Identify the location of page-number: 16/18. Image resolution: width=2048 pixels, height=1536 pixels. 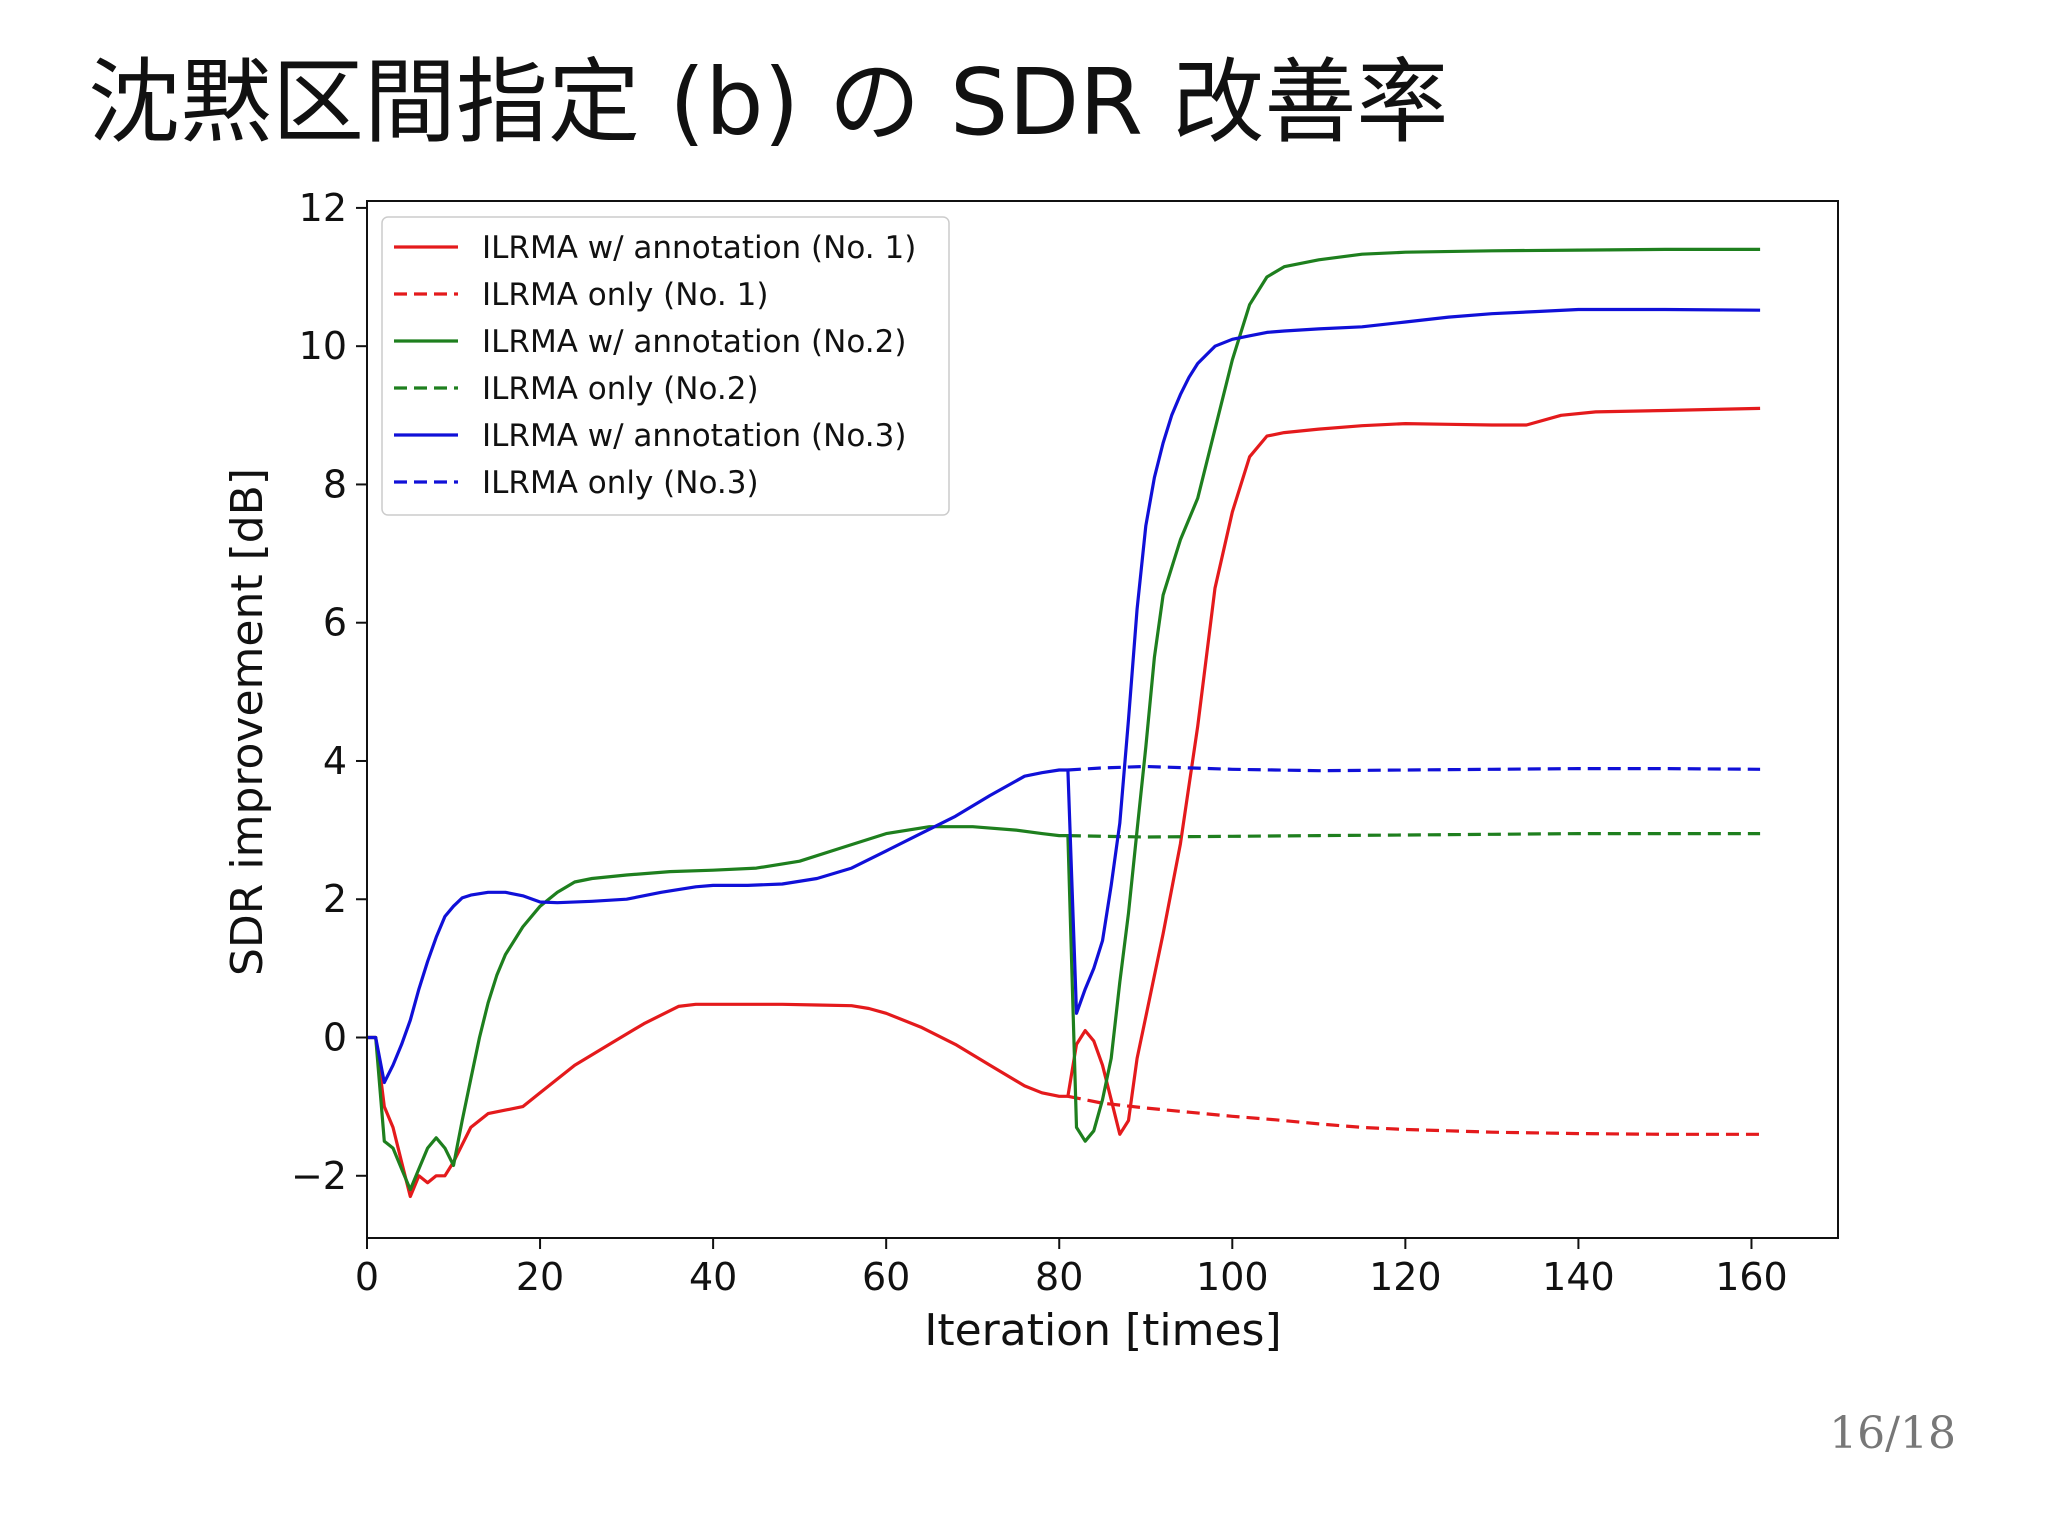
(1892, 1433).